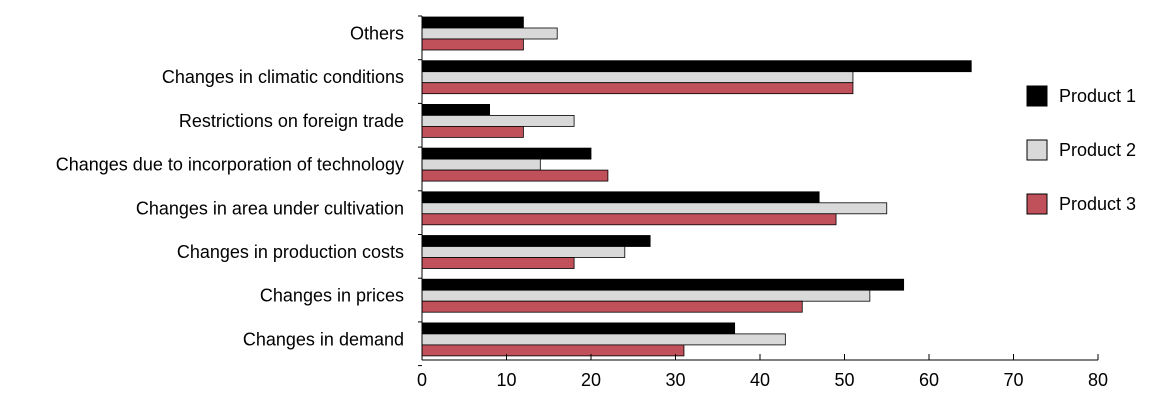  What do you see at coordinates (455, 110) in the screenshot?
I see `bar-product-1-restrictions-on-foreign-trade` at bounding box center [455, 110].